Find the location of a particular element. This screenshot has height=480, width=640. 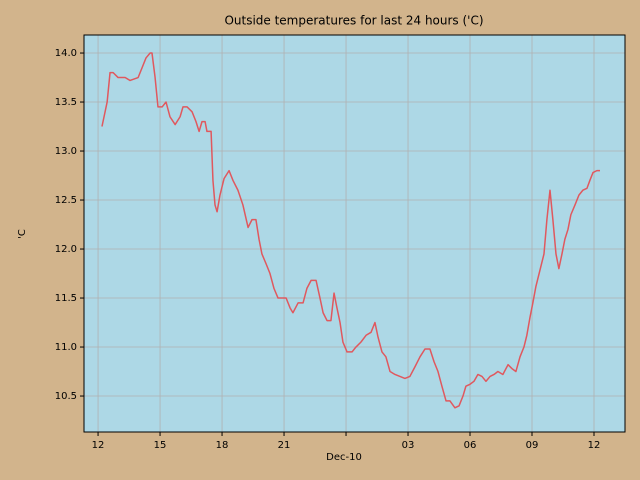

y-tick-label: 10.5 is located at coordinates (66, 396).